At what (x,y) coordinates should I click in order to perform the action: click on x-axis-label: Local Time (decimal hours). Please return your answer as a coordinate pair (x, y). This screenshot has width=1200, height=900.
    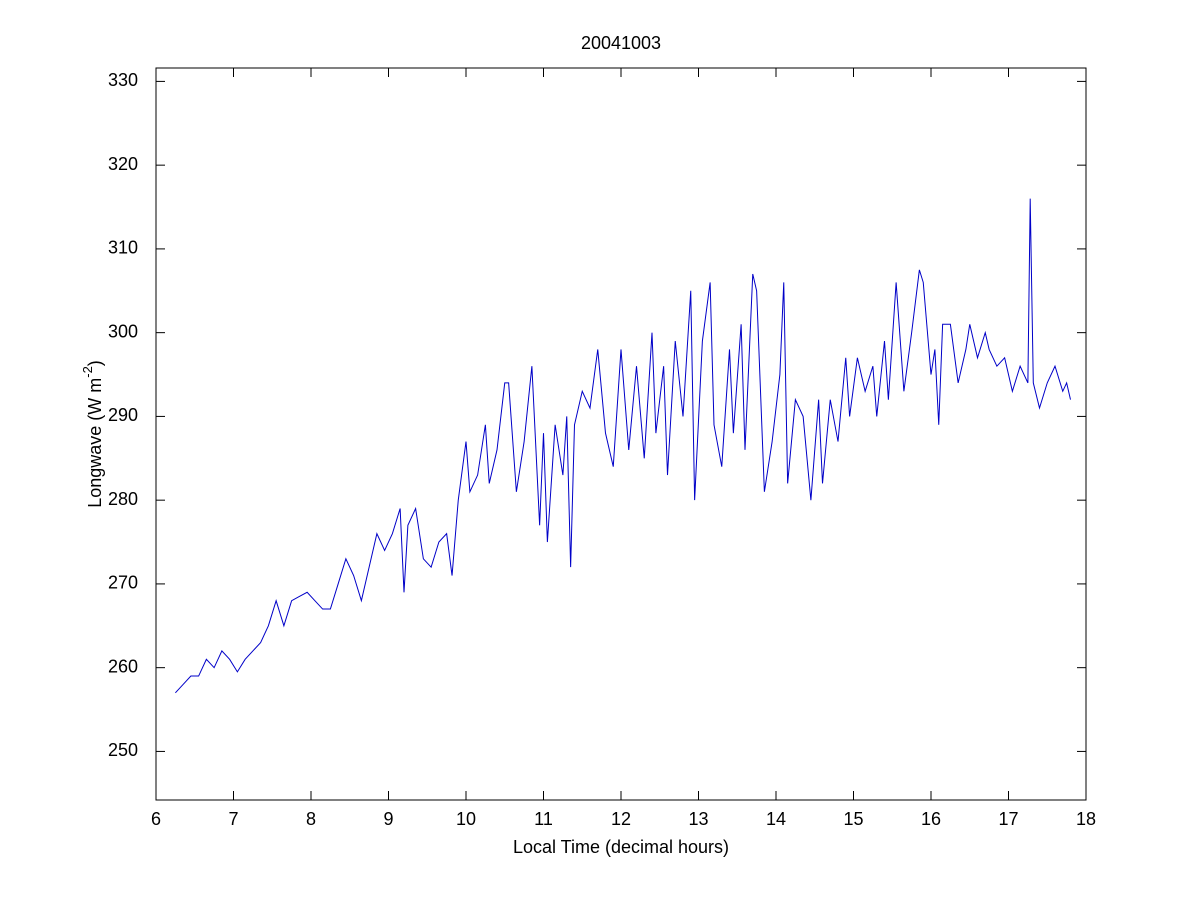
    Looking at the image, I should click on (621, 847).